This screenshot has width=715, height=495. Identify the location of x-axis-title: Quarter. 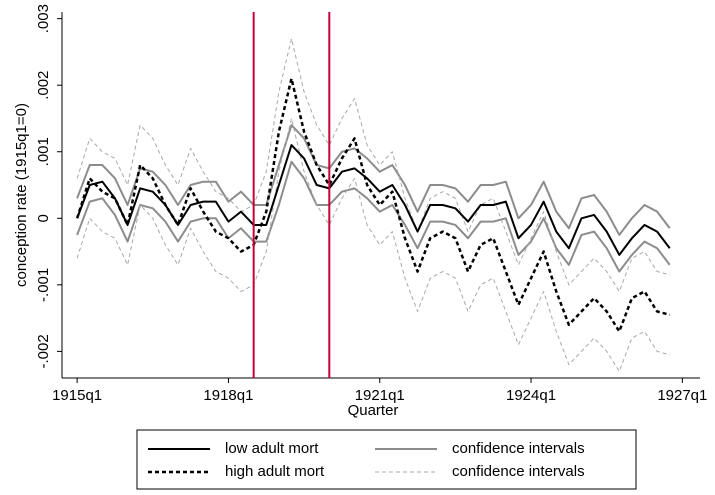
(373, 410).